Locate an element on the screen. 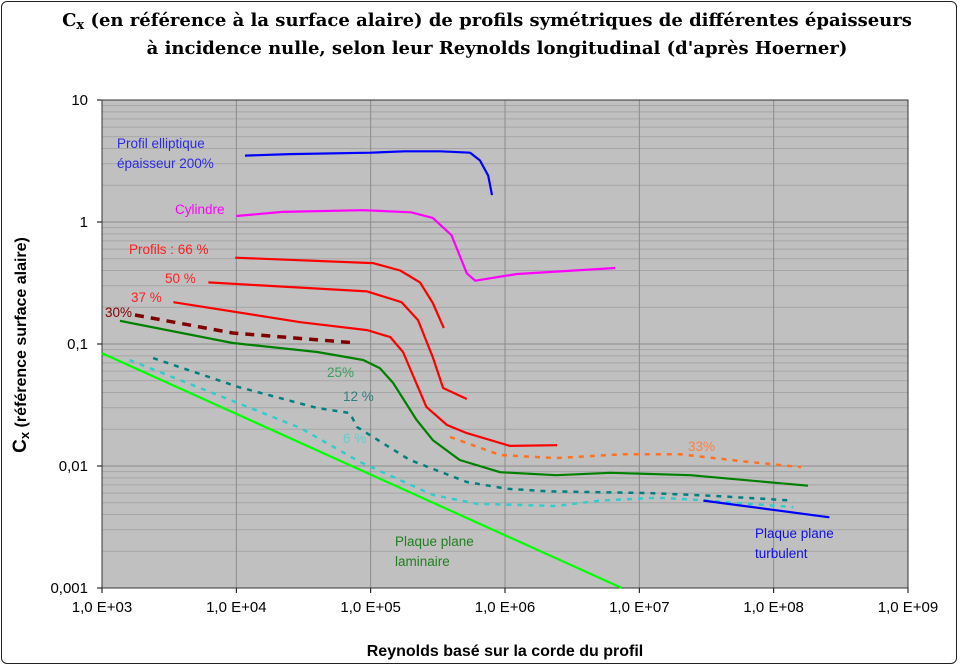 The width and height of the screenshot is (960, 667). x-tick-label: 1,0 E+06 is located at coordinates (505, 607).